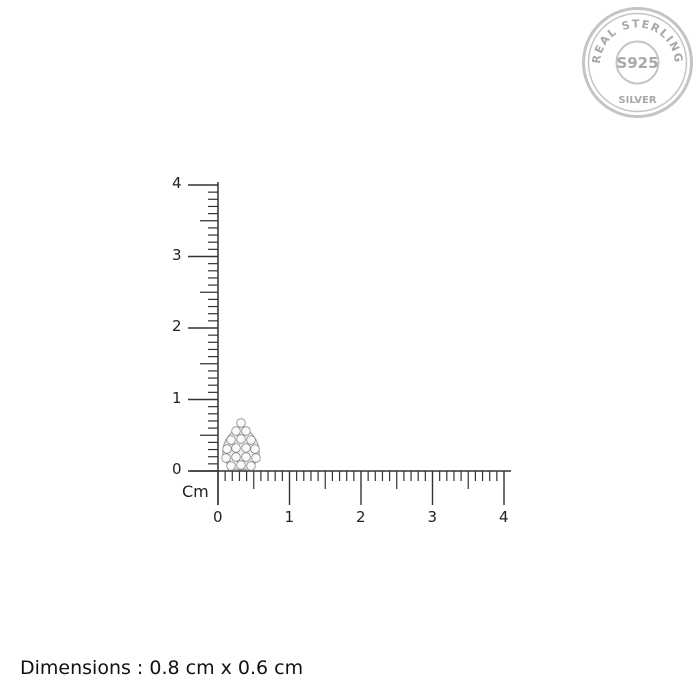  I want to click on dimensions-text: Dimensions : 0.8 cm x 0.6 cm, so click(162, 668).